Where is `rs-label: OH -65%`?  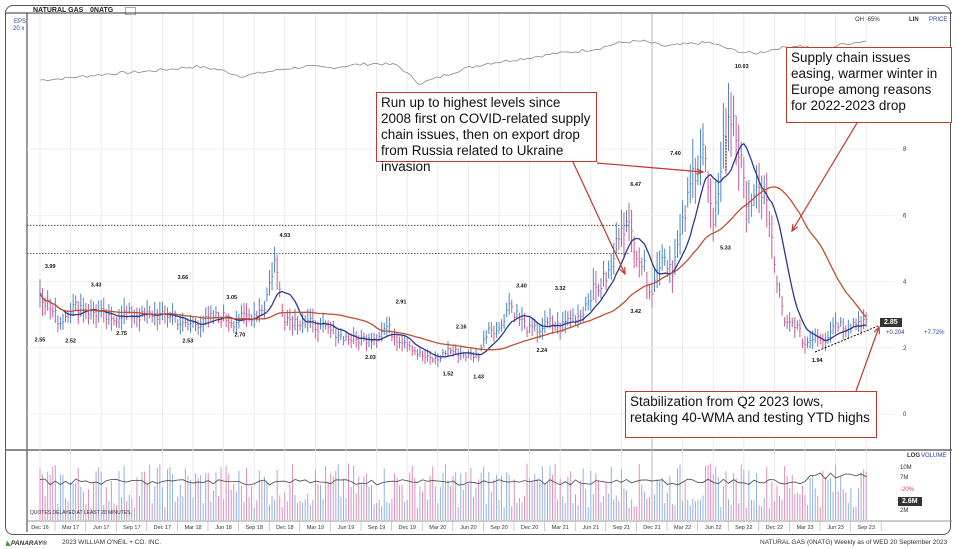 rs-label: OH -65% is located at coordinates (867, 20).